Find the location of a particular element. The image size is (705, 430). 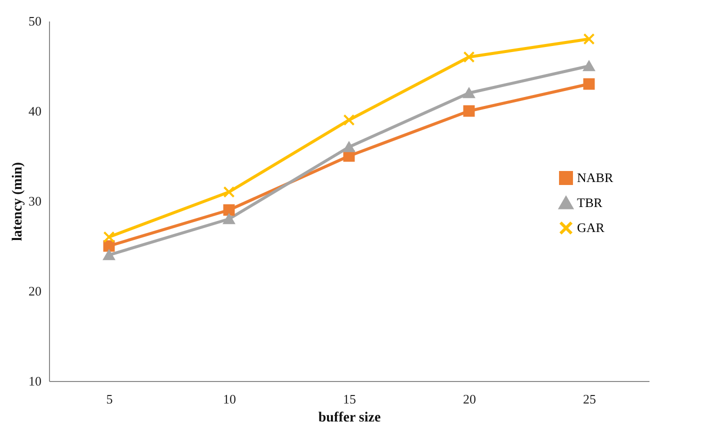

x-tick-label: 10 is located at coordinates (229, 399).